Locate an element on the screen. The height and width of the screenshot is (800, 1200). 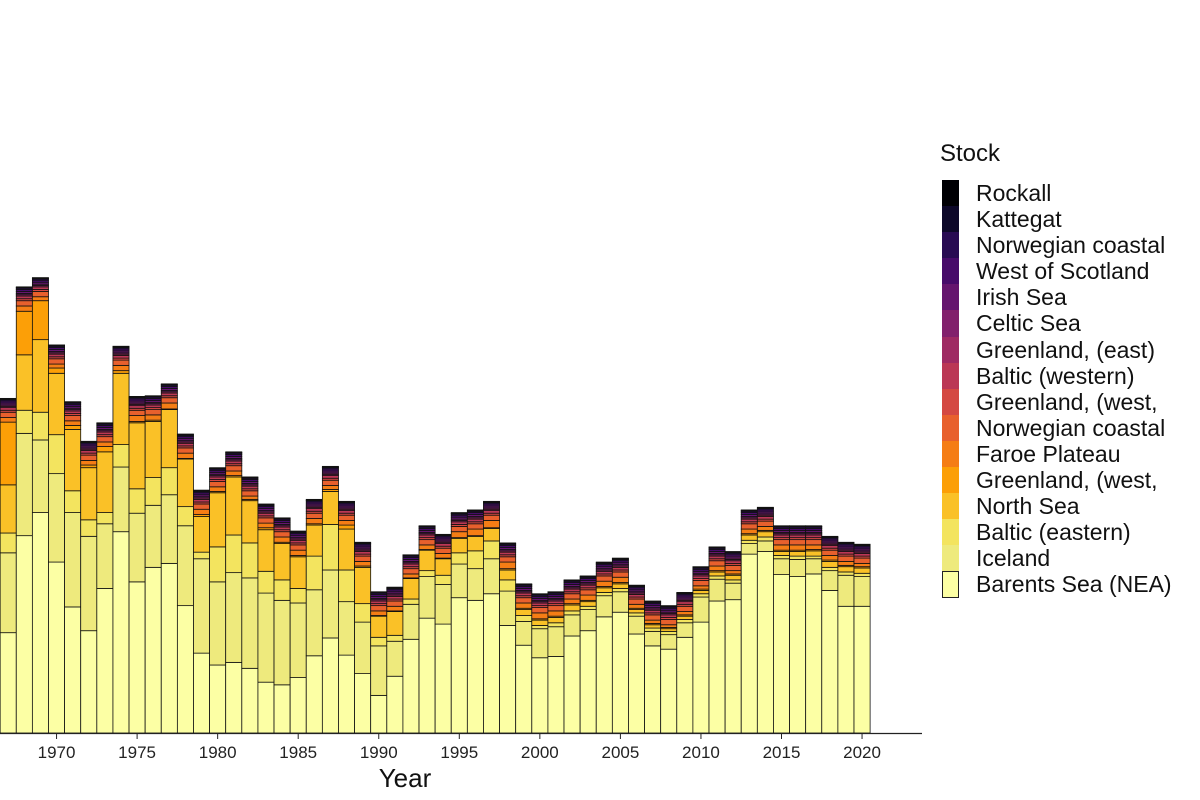
bar-stack-2001 is located at coordinates (556, 662).